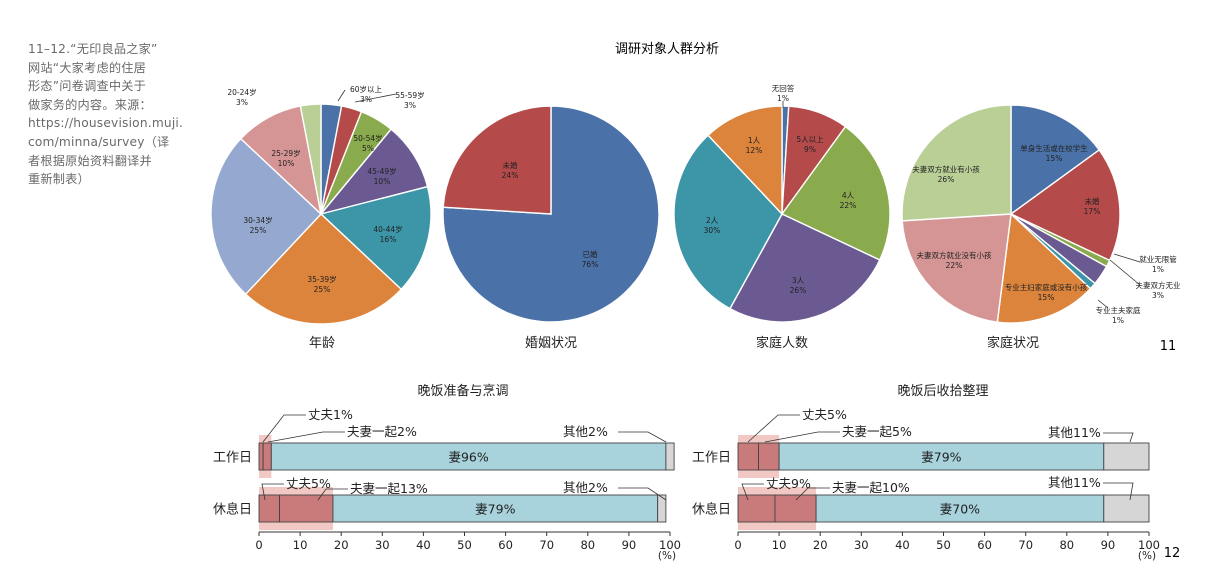 This screenshot has height=583, width=1212. Describe the element at coordinates (257, 220) in the screenshot. I see `pie-slice-label: 30-34岁` at that location.